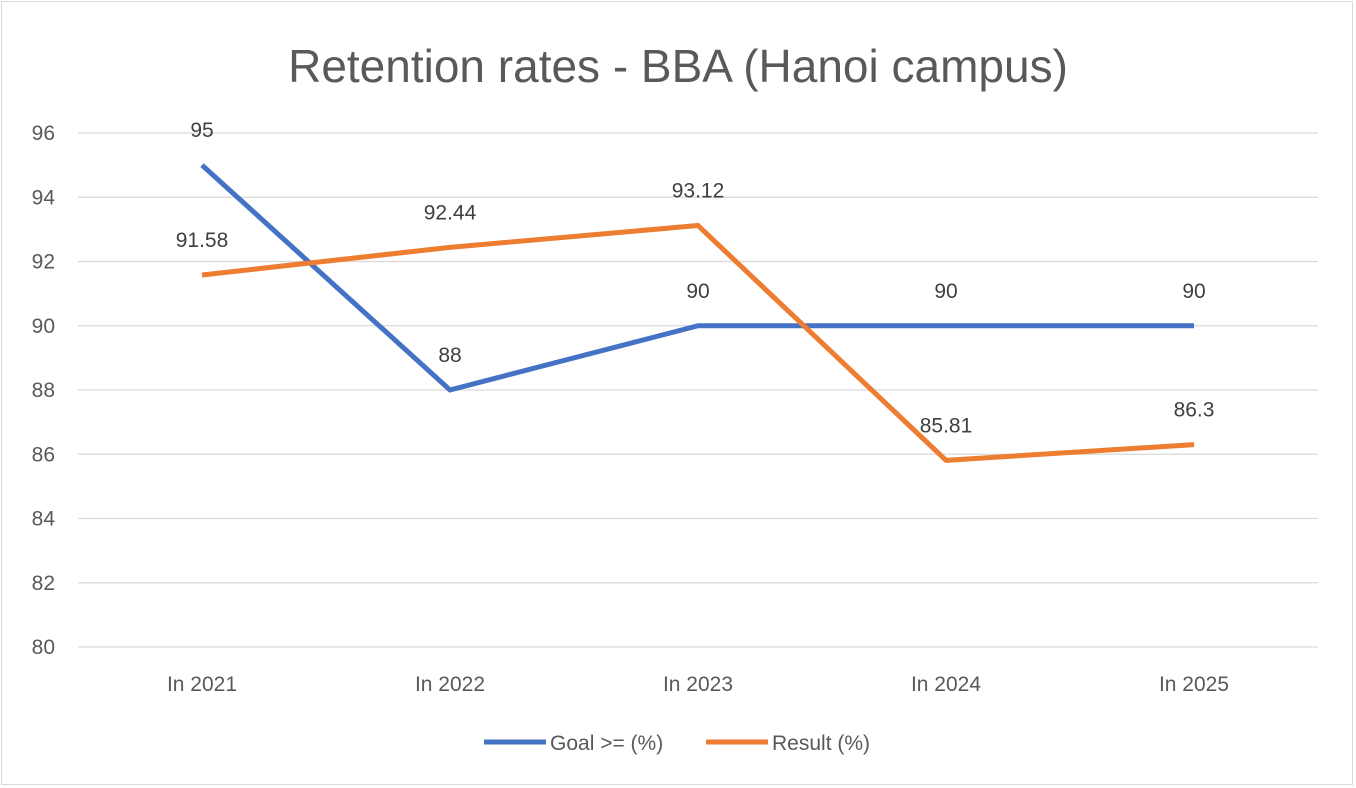 The width and height of the screenshot is (1356, 788). What do you see at coordinates (43, 390) in the screenshot?
I see `y-tick-label: 88` at bounding box center [43, 390].